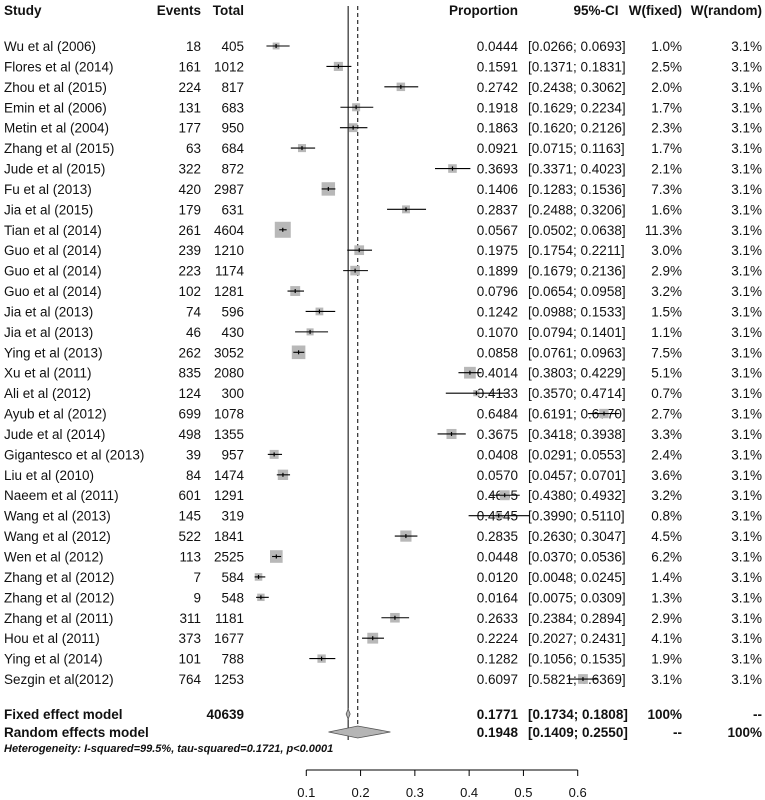 The width and height of the screenshot is (765, 800). I want to click on x-axis-tick-label: 0.1, so click(306, 792).